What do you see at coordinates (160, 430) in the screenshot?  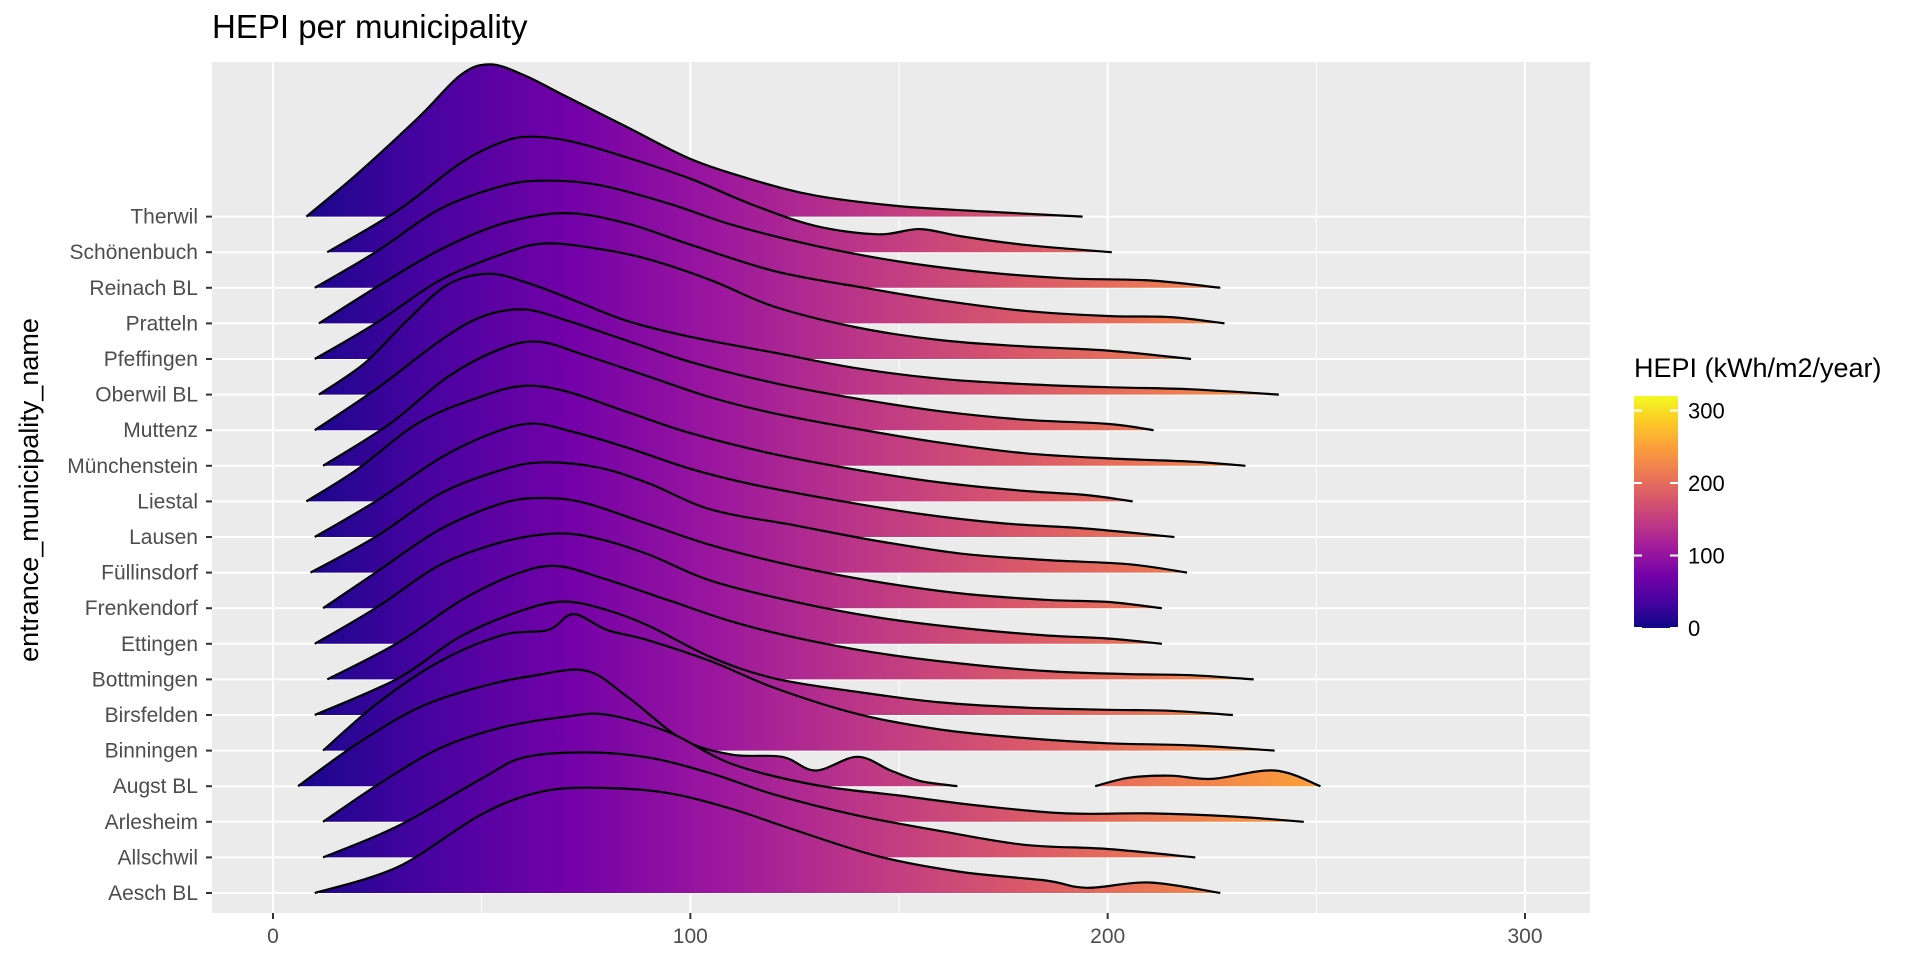 I see `y-tick-label: Muttenz` at bounding box center [160, 430].